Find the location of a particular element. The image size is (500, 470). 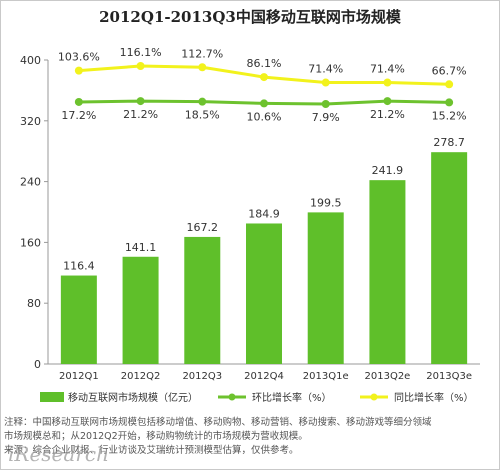

y-tick-label: 240 is located at coordinates (30, 182).